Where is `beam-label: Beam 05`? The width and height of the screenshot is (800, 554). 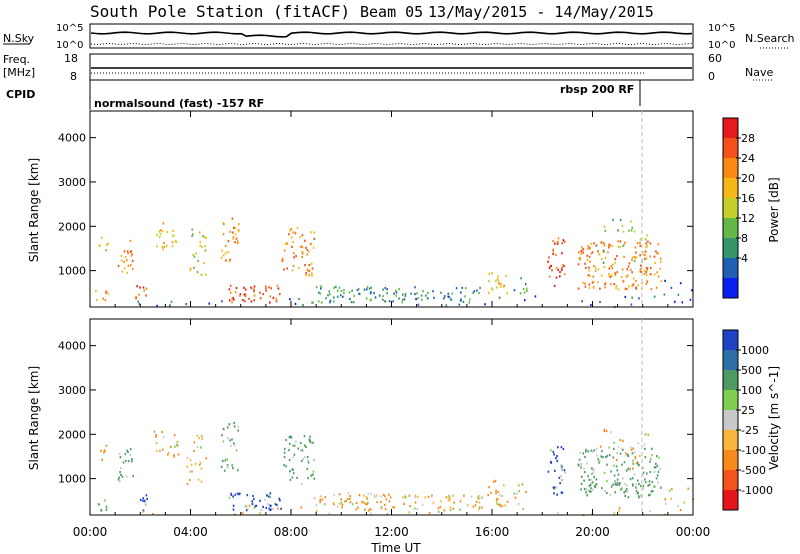 beam-label: Beam 05 is located at coordinates (391, 12).